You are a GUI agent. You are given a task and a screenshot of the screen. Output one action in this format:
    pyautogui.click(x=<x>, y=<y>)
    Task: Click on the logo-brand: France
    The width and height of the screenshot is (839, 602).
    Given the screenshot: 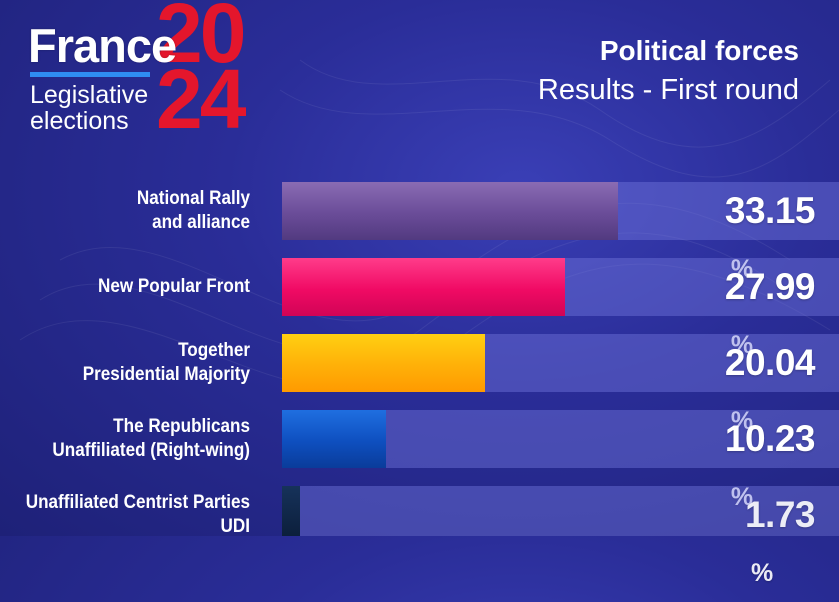 What is the action you would take?
    pyautogui.click(x=102, y=45)
    